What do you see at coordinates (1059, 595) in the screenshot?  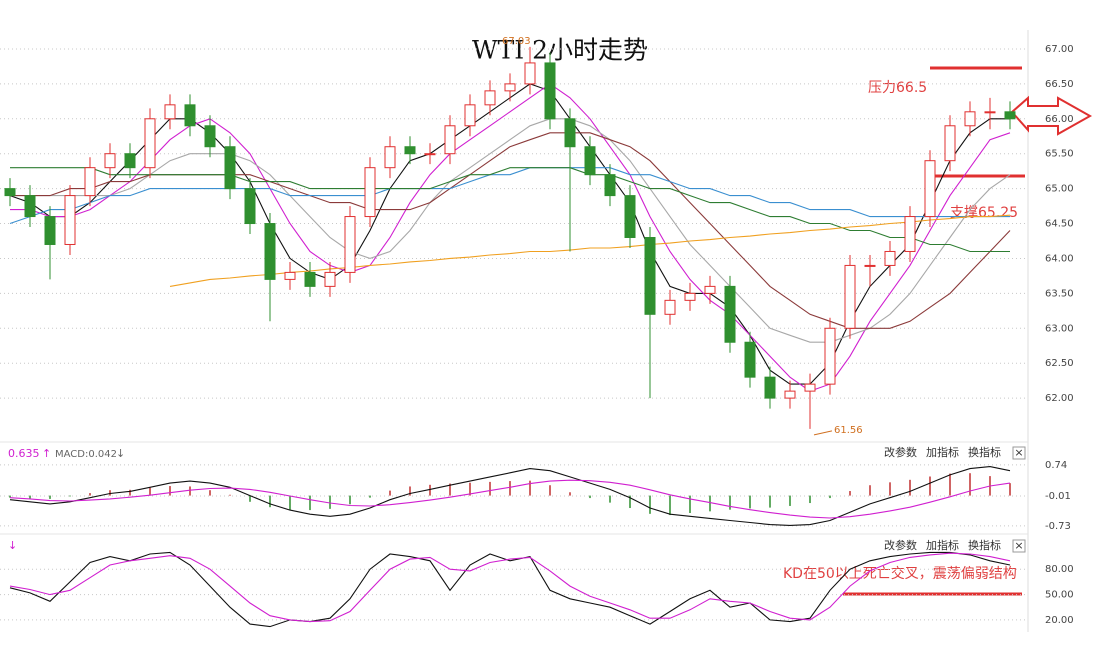 I see `y-tick-label: 50.00` at bounding box center [1059, 595].